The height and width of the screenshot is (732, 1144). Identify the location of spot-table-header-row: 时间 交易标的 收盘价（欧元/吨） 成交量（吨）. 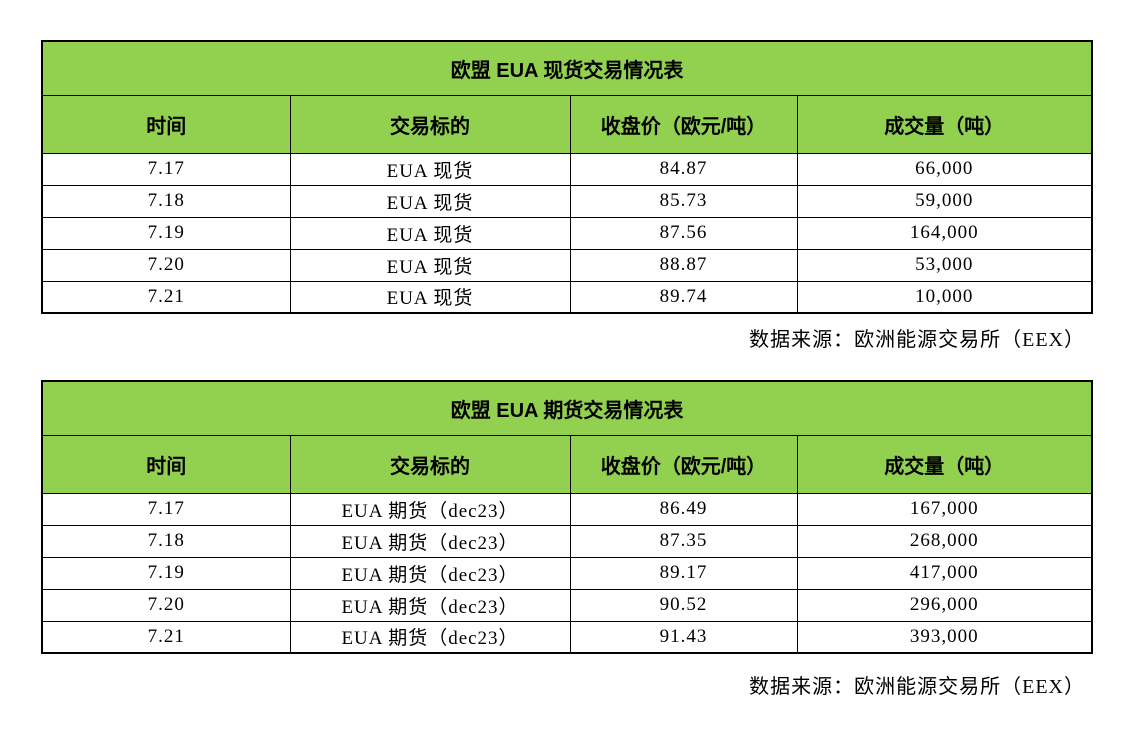
(567, 124).